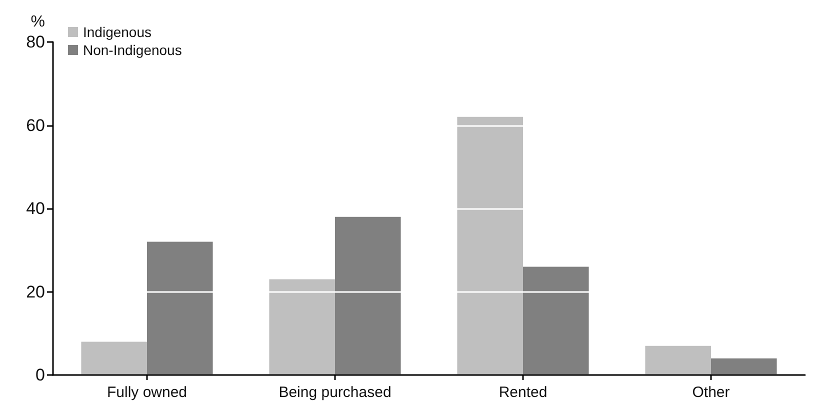  I want to click on y-tick-label: 80, so click(35, 42).